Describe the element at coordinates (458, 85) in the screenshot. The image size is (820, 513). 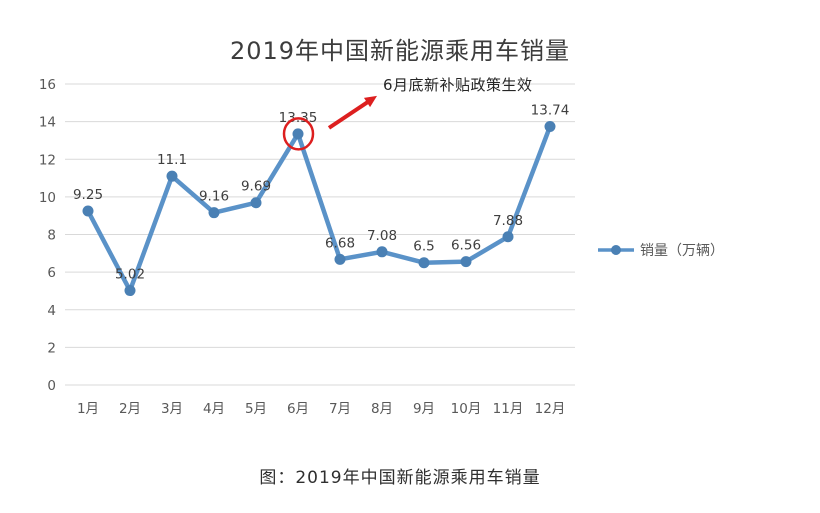
I see `annotation-label: 6月底新补贴政策生效` at that location.